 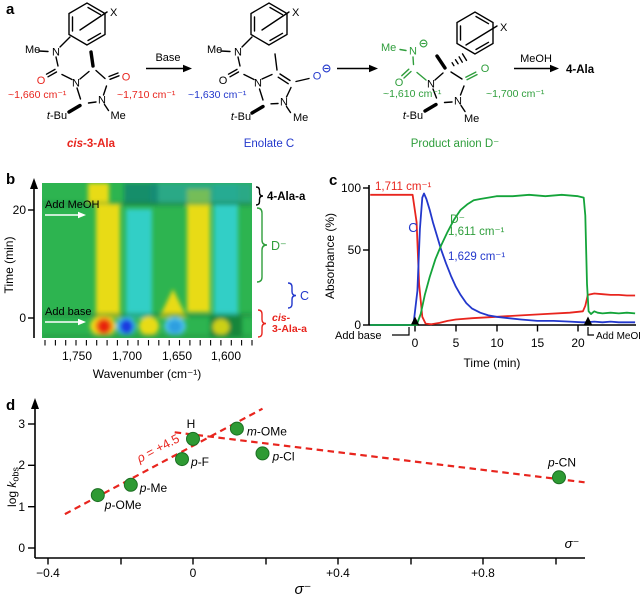 What do you see at coordinates (20, 210) in the screenshot?
I see `b-ytick-20: 20` at bounding box center [20, 210].